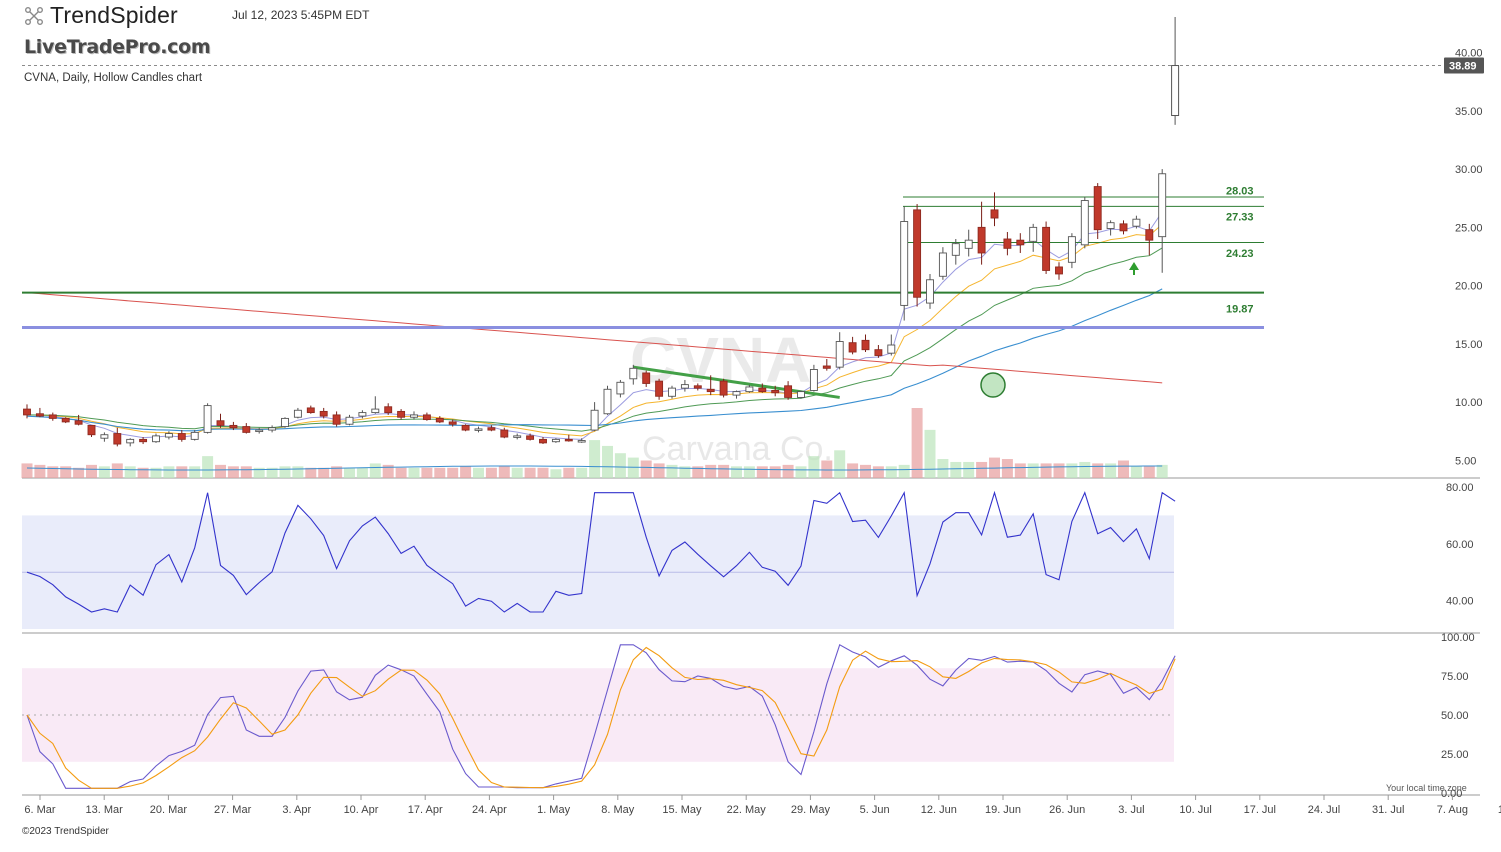  I want to click on live-candle-body, so click(1175, 91).